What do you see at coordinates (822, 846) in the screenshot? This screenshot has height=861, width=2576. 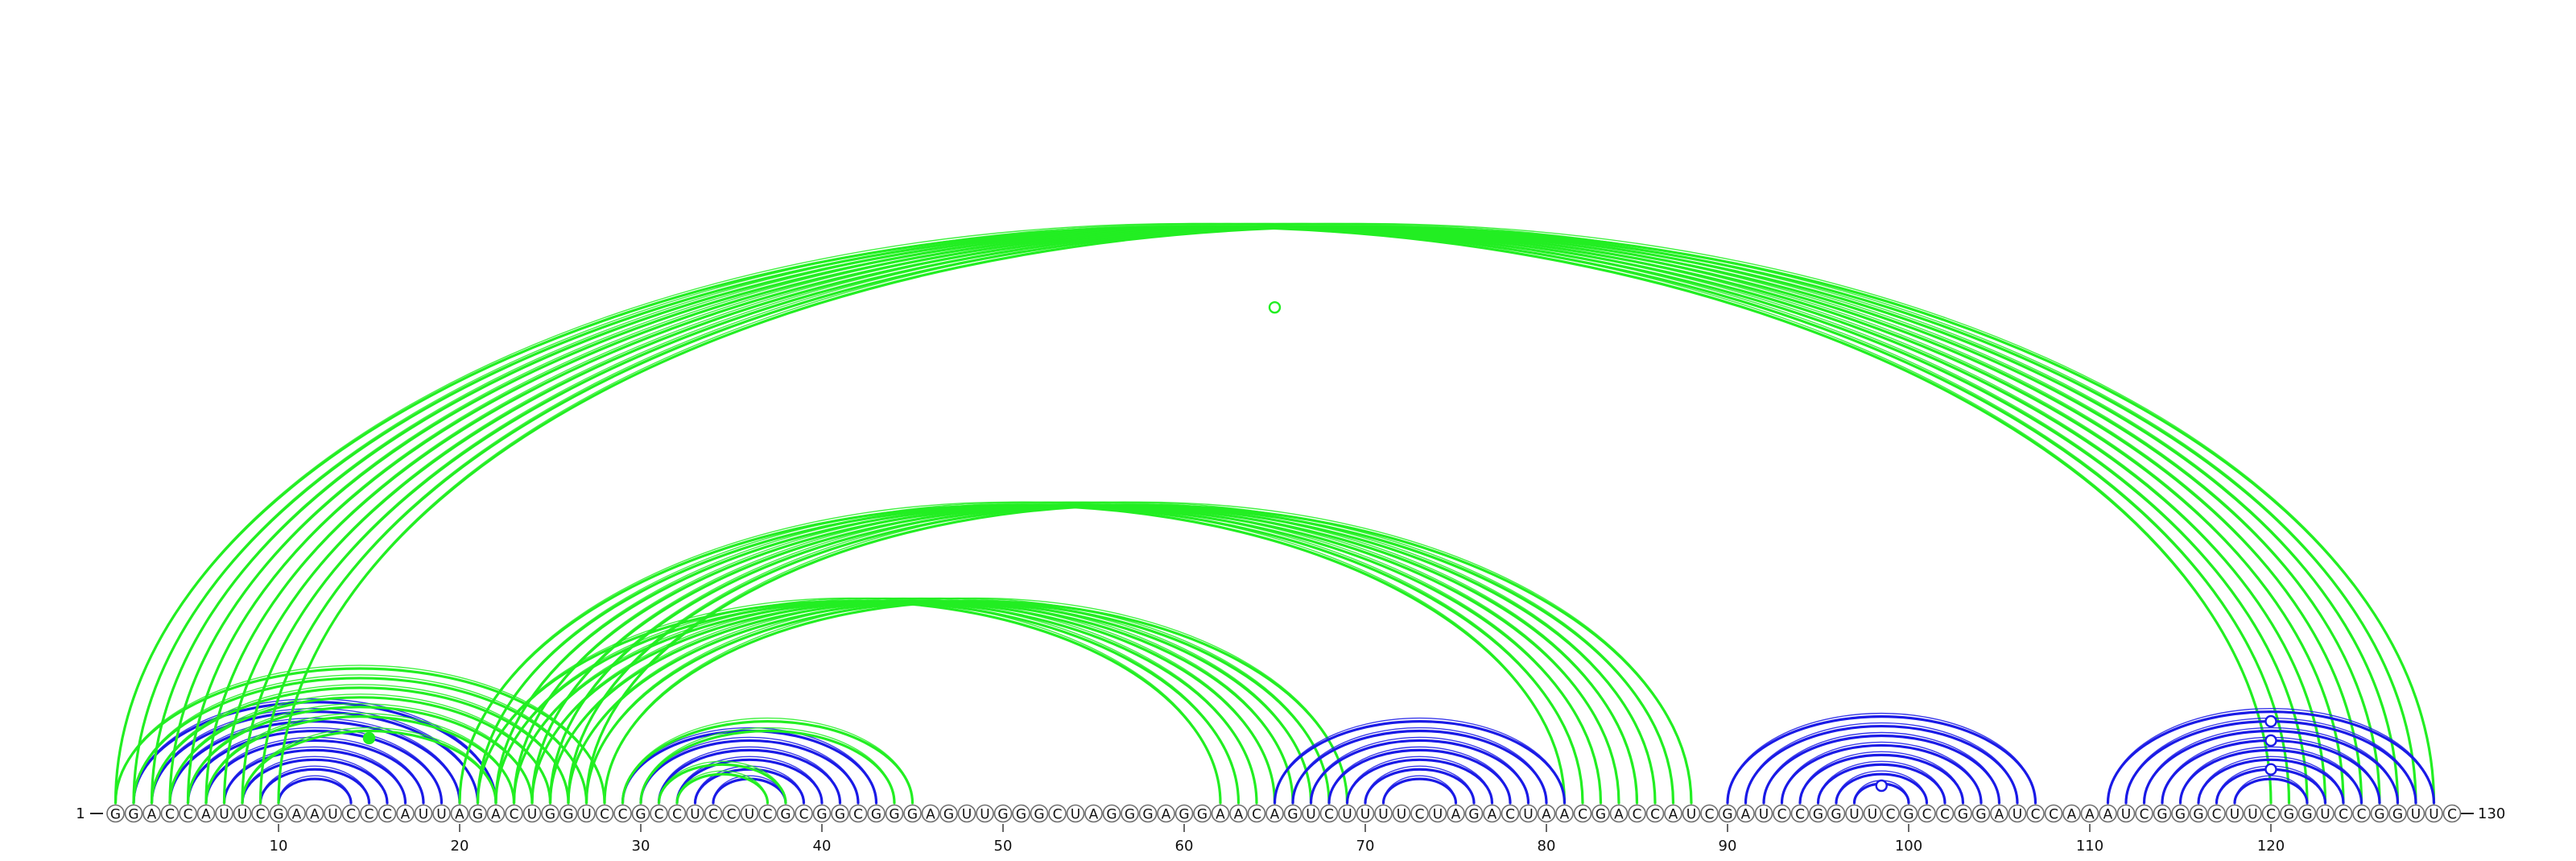 I see `position-tick-label: 40` at bounding box center [822, 846].